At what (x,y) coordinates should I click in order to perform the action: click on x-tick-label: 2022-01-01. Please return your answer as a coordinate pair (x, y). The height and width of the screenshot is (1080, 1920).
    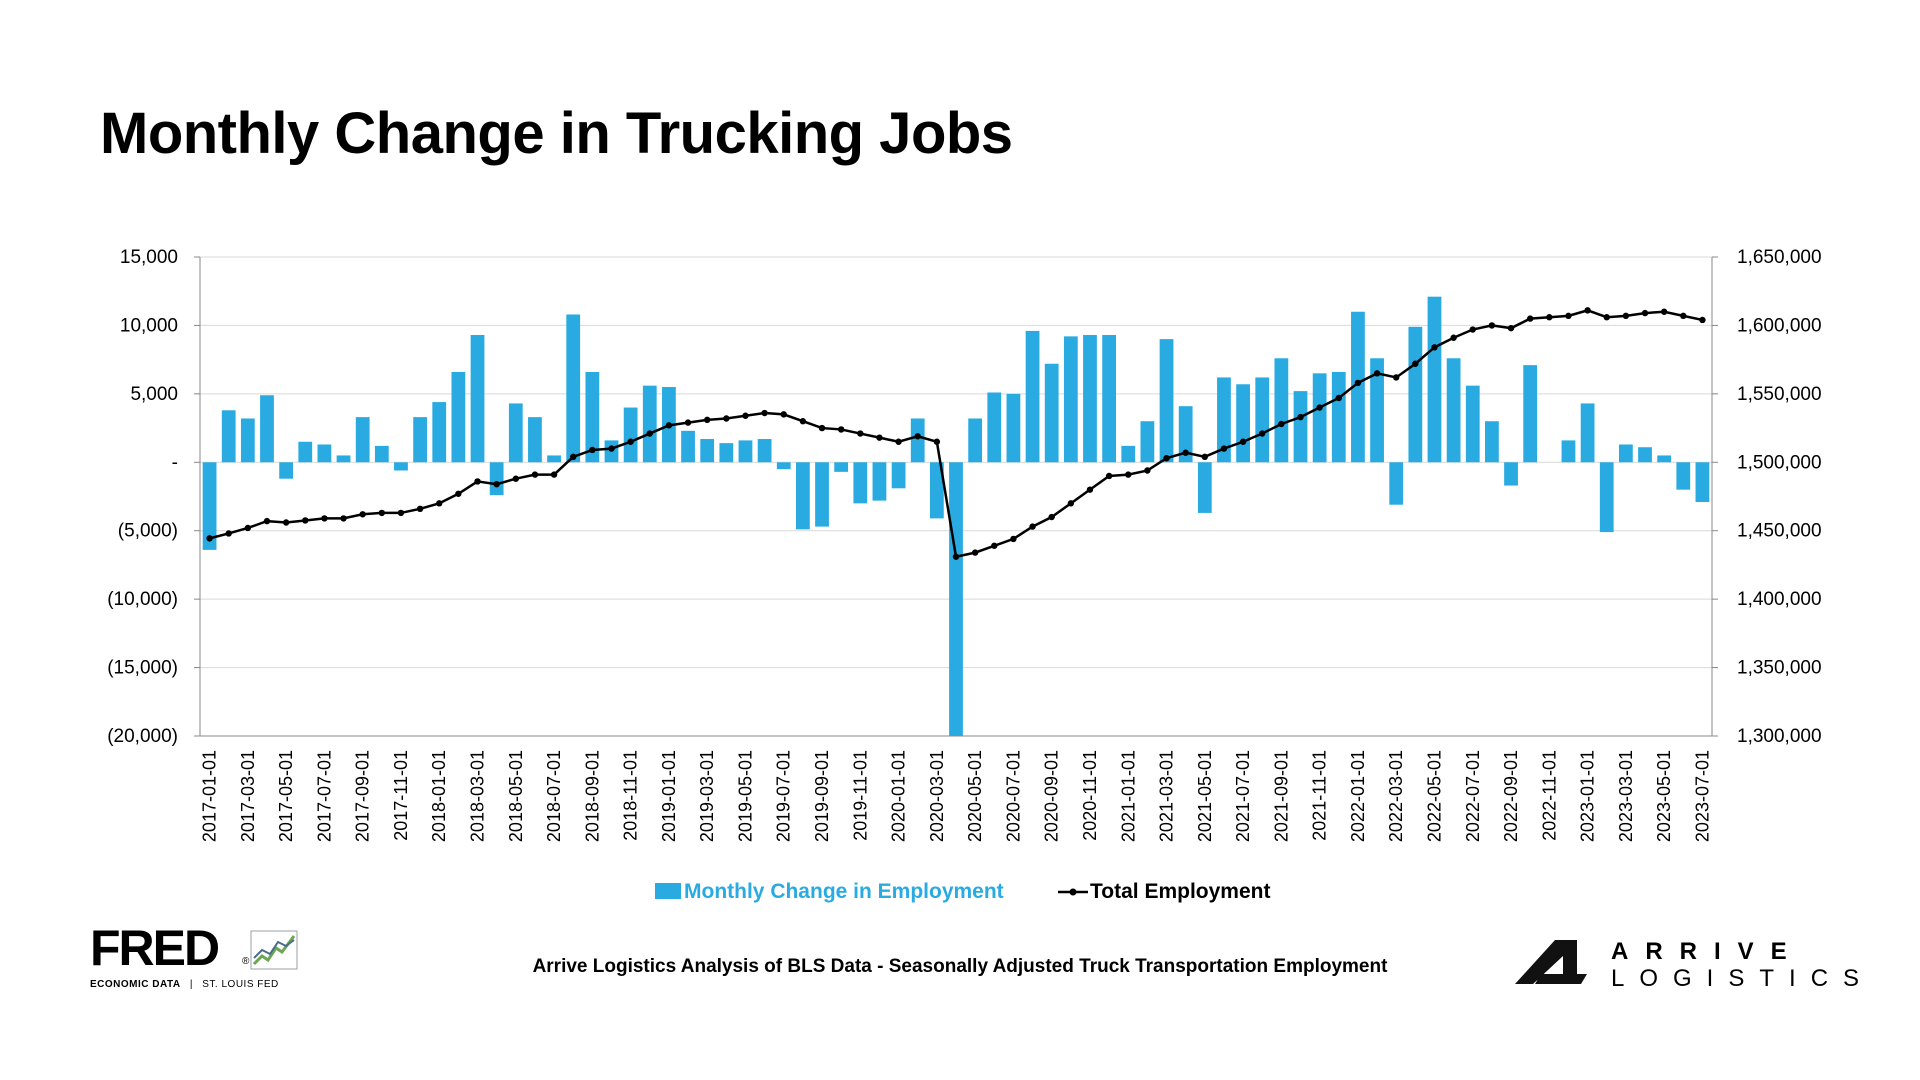
    Looking at the image, I should click on (1358, 796).